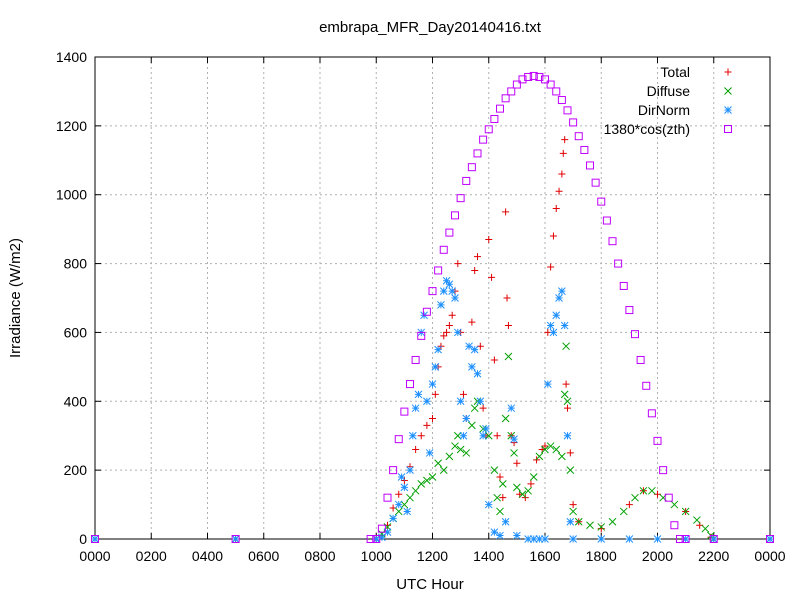 The width and height of the screenshot is (800, 600). What do you see at coordinates (71, 195) in the screenshot?
I see `y-tick-label: 1000` at bounding box center [71, 195].